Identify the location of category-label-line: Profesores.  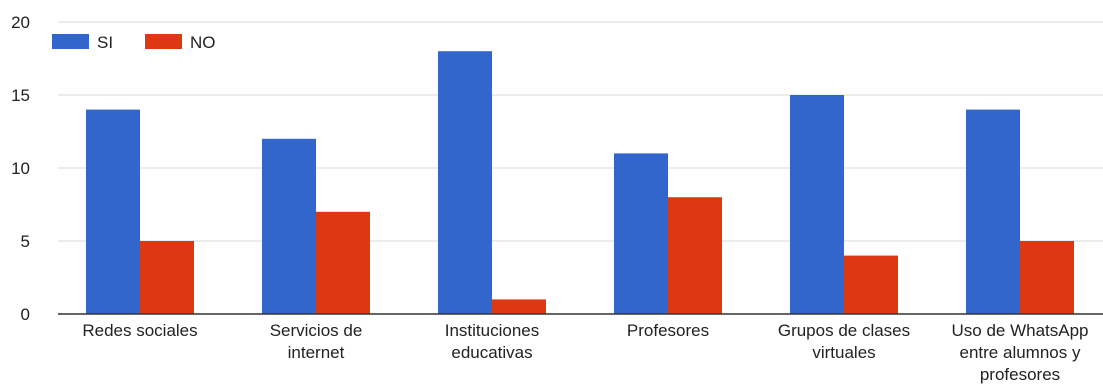
(668, 330).